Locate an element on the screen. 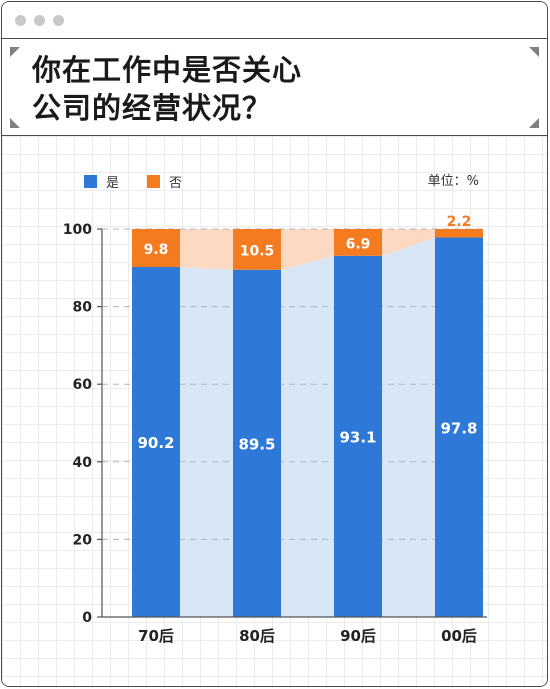  legend: 是 否 is located at coordinates (147, 181).